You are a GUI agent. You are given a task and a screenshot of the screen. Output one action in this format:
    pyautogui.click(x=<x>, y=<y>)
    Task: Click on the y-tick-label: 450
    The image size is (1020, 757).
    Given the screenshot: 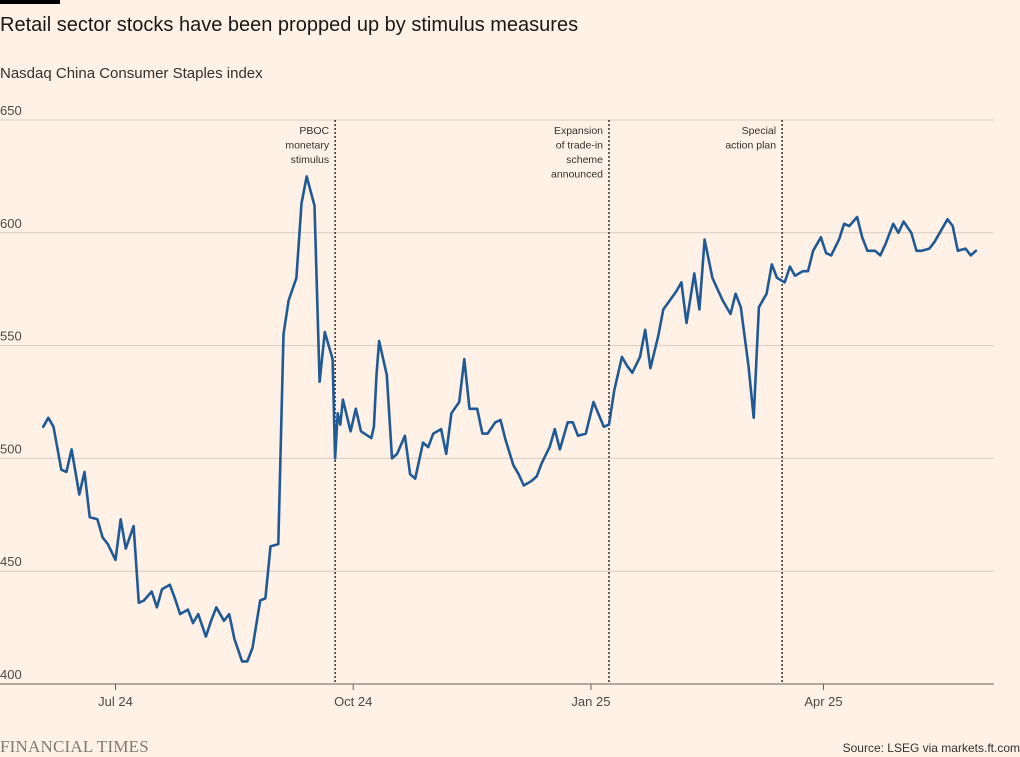 What is the action you would take?
    pyautogui.click(x=11, y=561)
    